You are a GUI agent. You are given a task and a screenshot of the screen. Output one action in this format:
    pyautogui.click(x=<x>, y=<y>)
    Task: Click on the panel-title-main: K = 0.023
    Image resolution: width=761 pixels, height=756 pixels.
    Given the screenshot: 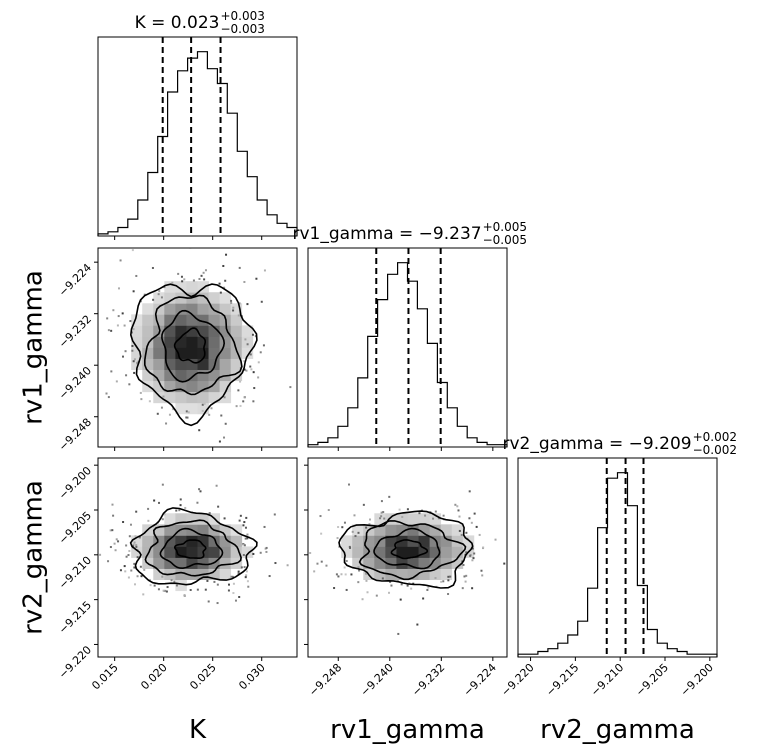 What is the action you would take?
    pyautogui.click(x=177, y=23)
    